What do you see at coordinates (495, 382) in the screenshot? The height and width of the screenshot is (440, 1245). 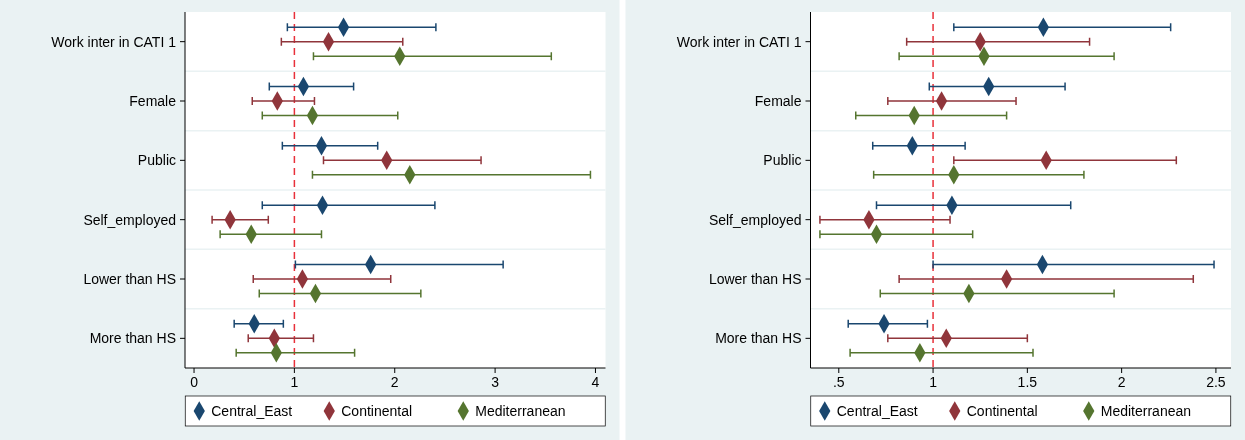 I see `x-tick-label: 3` at bounding box center [495, 382].